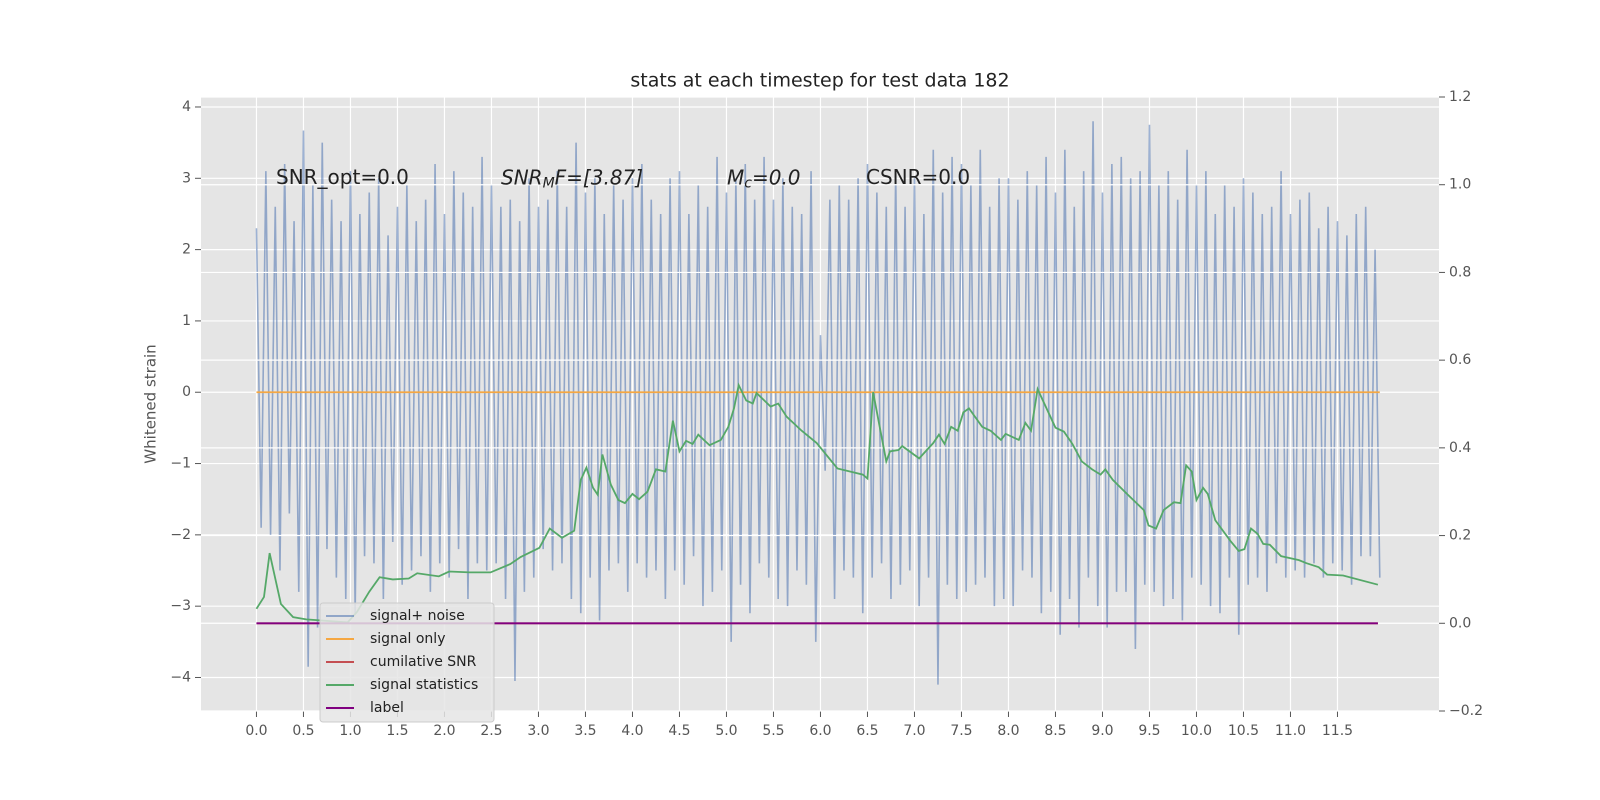 This screenshot has height=800, width=1600. I want to click on y2-tick-label: 0.4, so click(1460, 448).